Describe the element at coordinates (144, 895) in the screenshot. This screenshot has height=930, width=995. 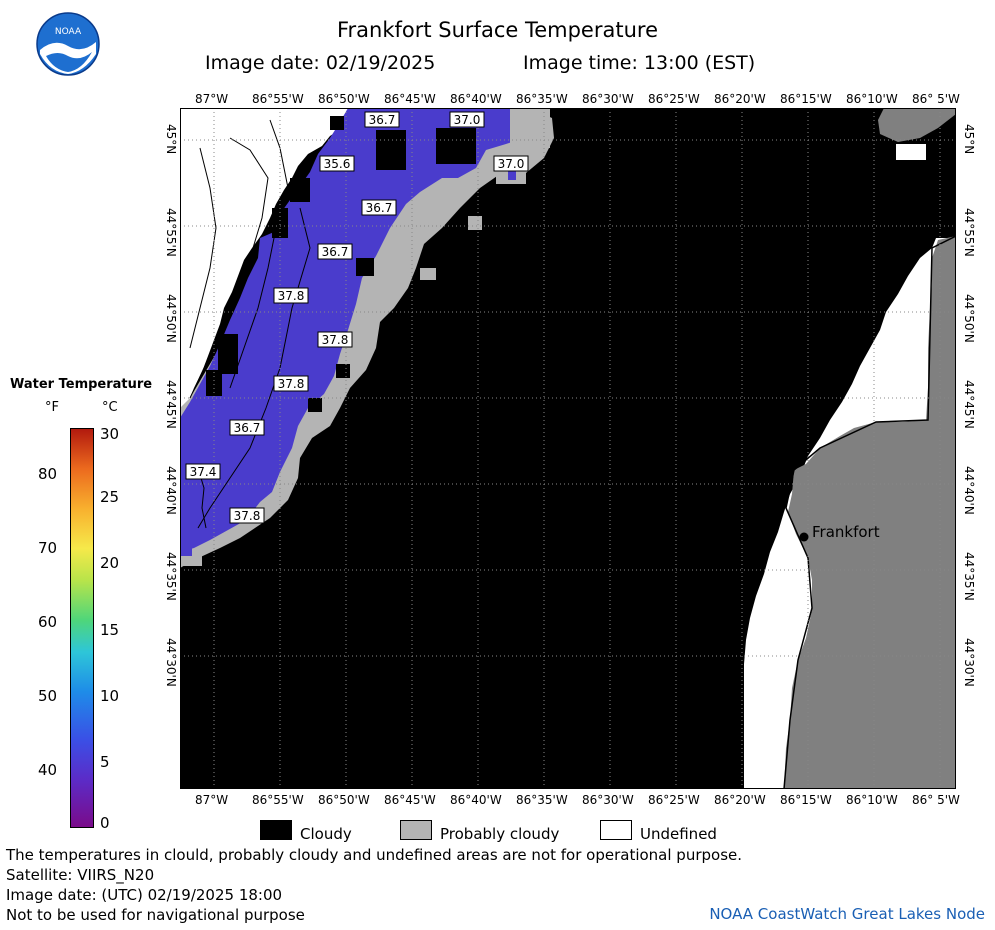
I see `utc-date: Image date: (UTC) 02/19/2025 18:00` at that location.